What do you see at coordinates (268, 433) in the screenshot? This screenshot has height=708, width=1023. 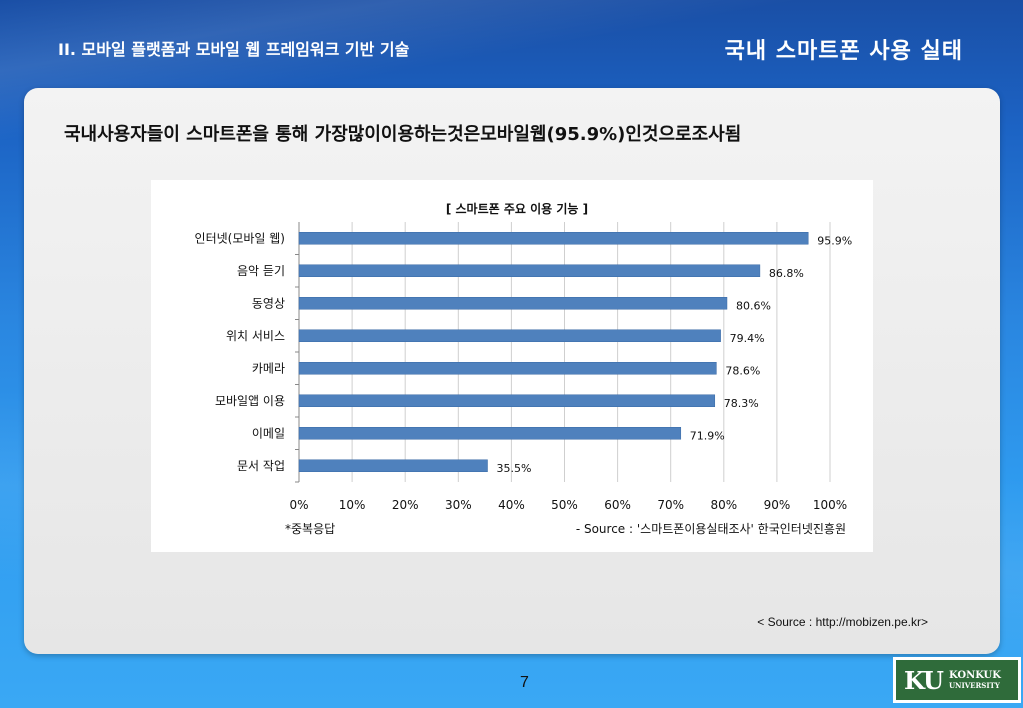 I see `category-label: 이메일` at bounding box center [268, 433].